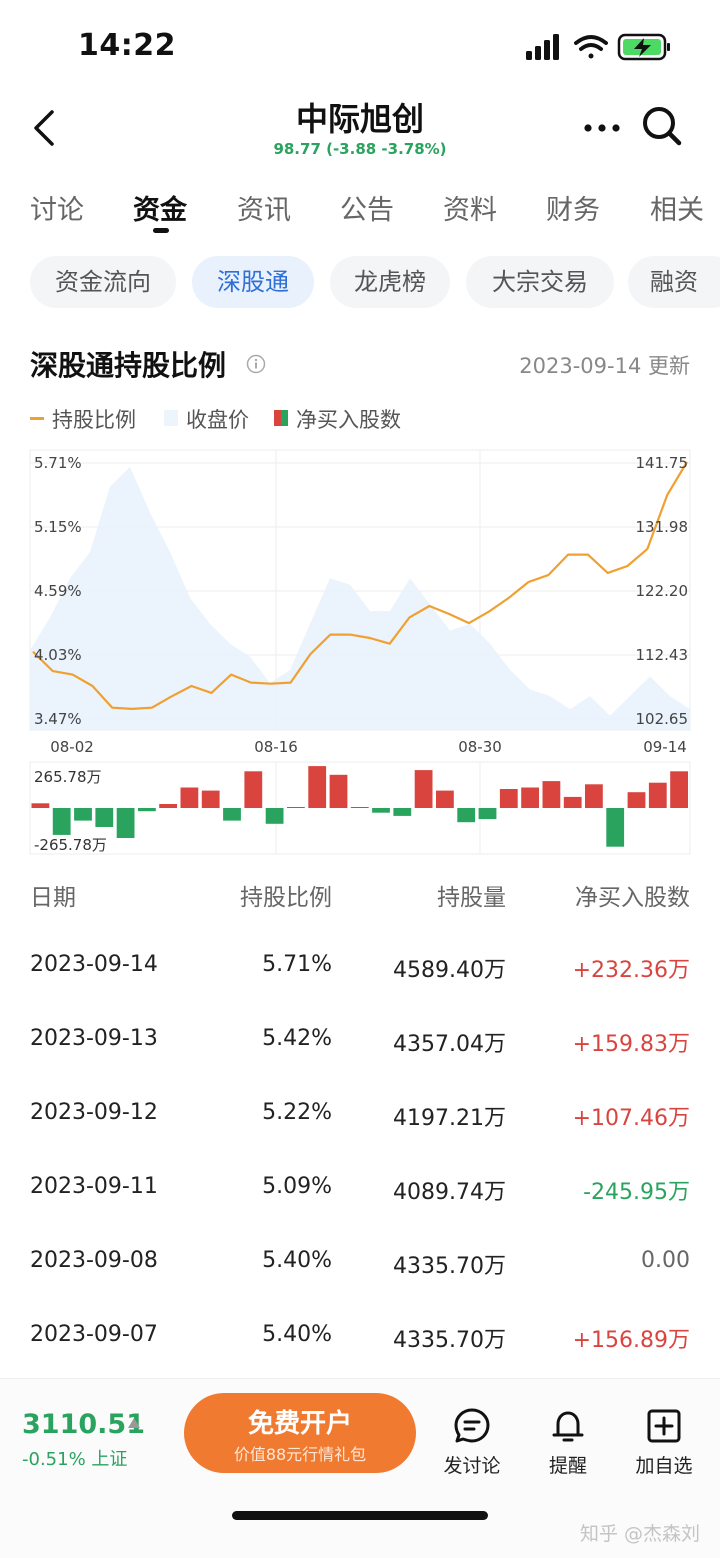 The width and height of the screenshot is (720, 1558). I want to click on x-tick-label: 08-02, so click(72, 747).